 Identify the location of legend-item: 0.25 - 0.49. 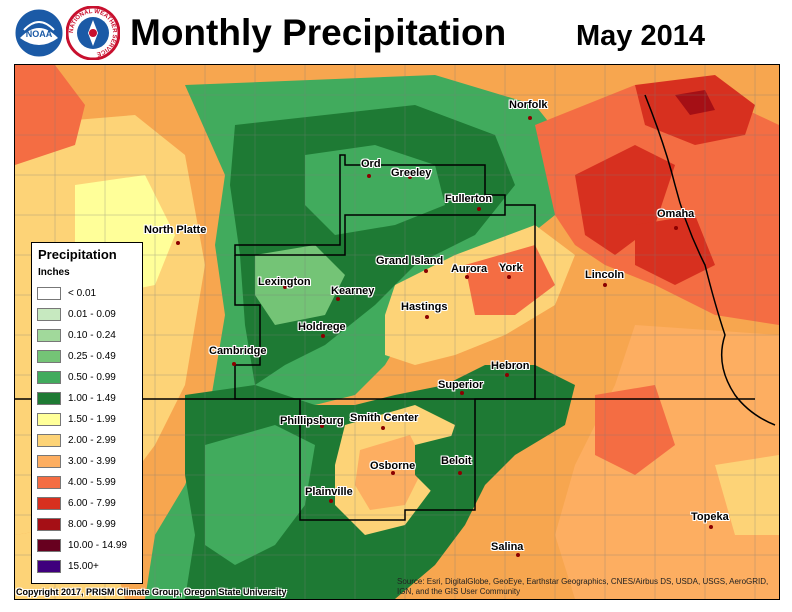
(89, 357).